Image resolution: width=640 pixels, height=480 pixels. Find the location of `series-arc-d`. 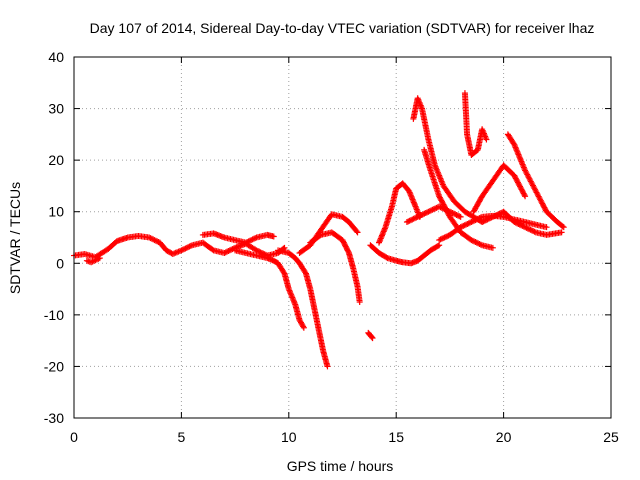

series-arc-d is located at coordinates (269, 289).